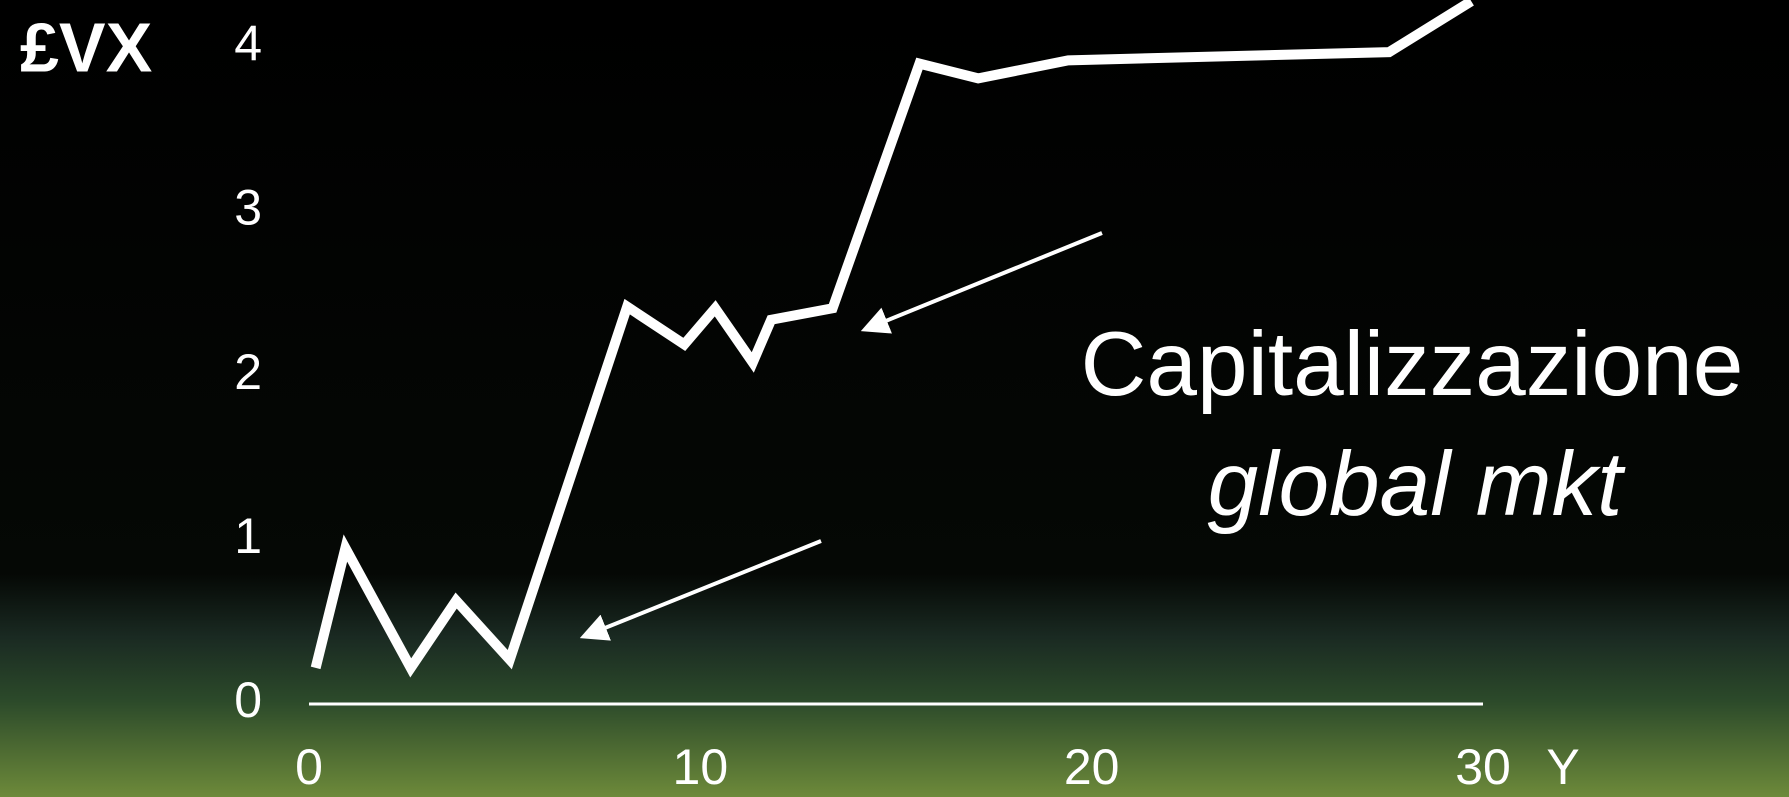  What do you see at coordinates (248, 372) in the screenshot?
I see `y-tick-label: 2` at bounding box center [248, 372].